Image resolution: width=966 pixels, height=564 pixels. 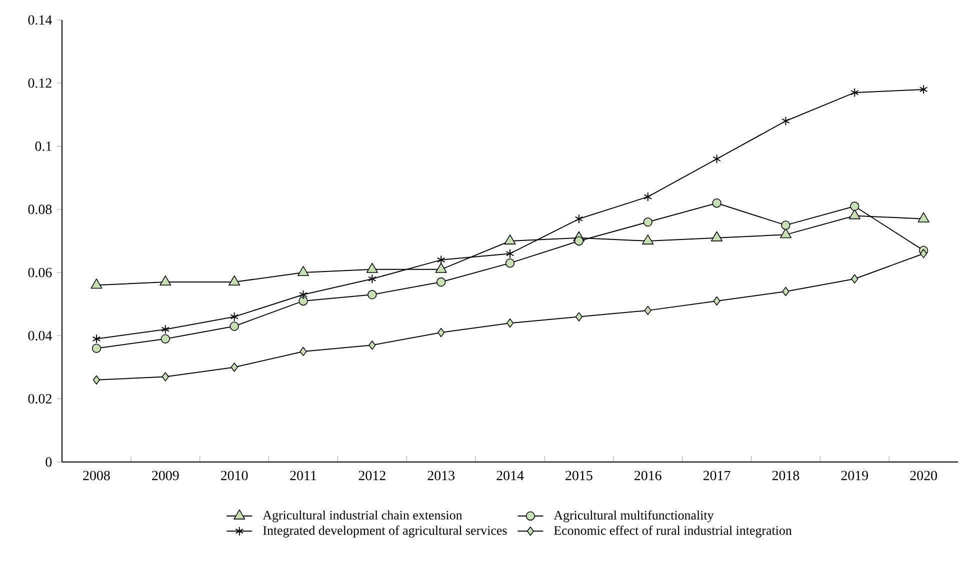 What do you see at coordinates (441, 475) in the screenshot?
I see `x-tick-label: 2013` at bounding box center [441, 475].